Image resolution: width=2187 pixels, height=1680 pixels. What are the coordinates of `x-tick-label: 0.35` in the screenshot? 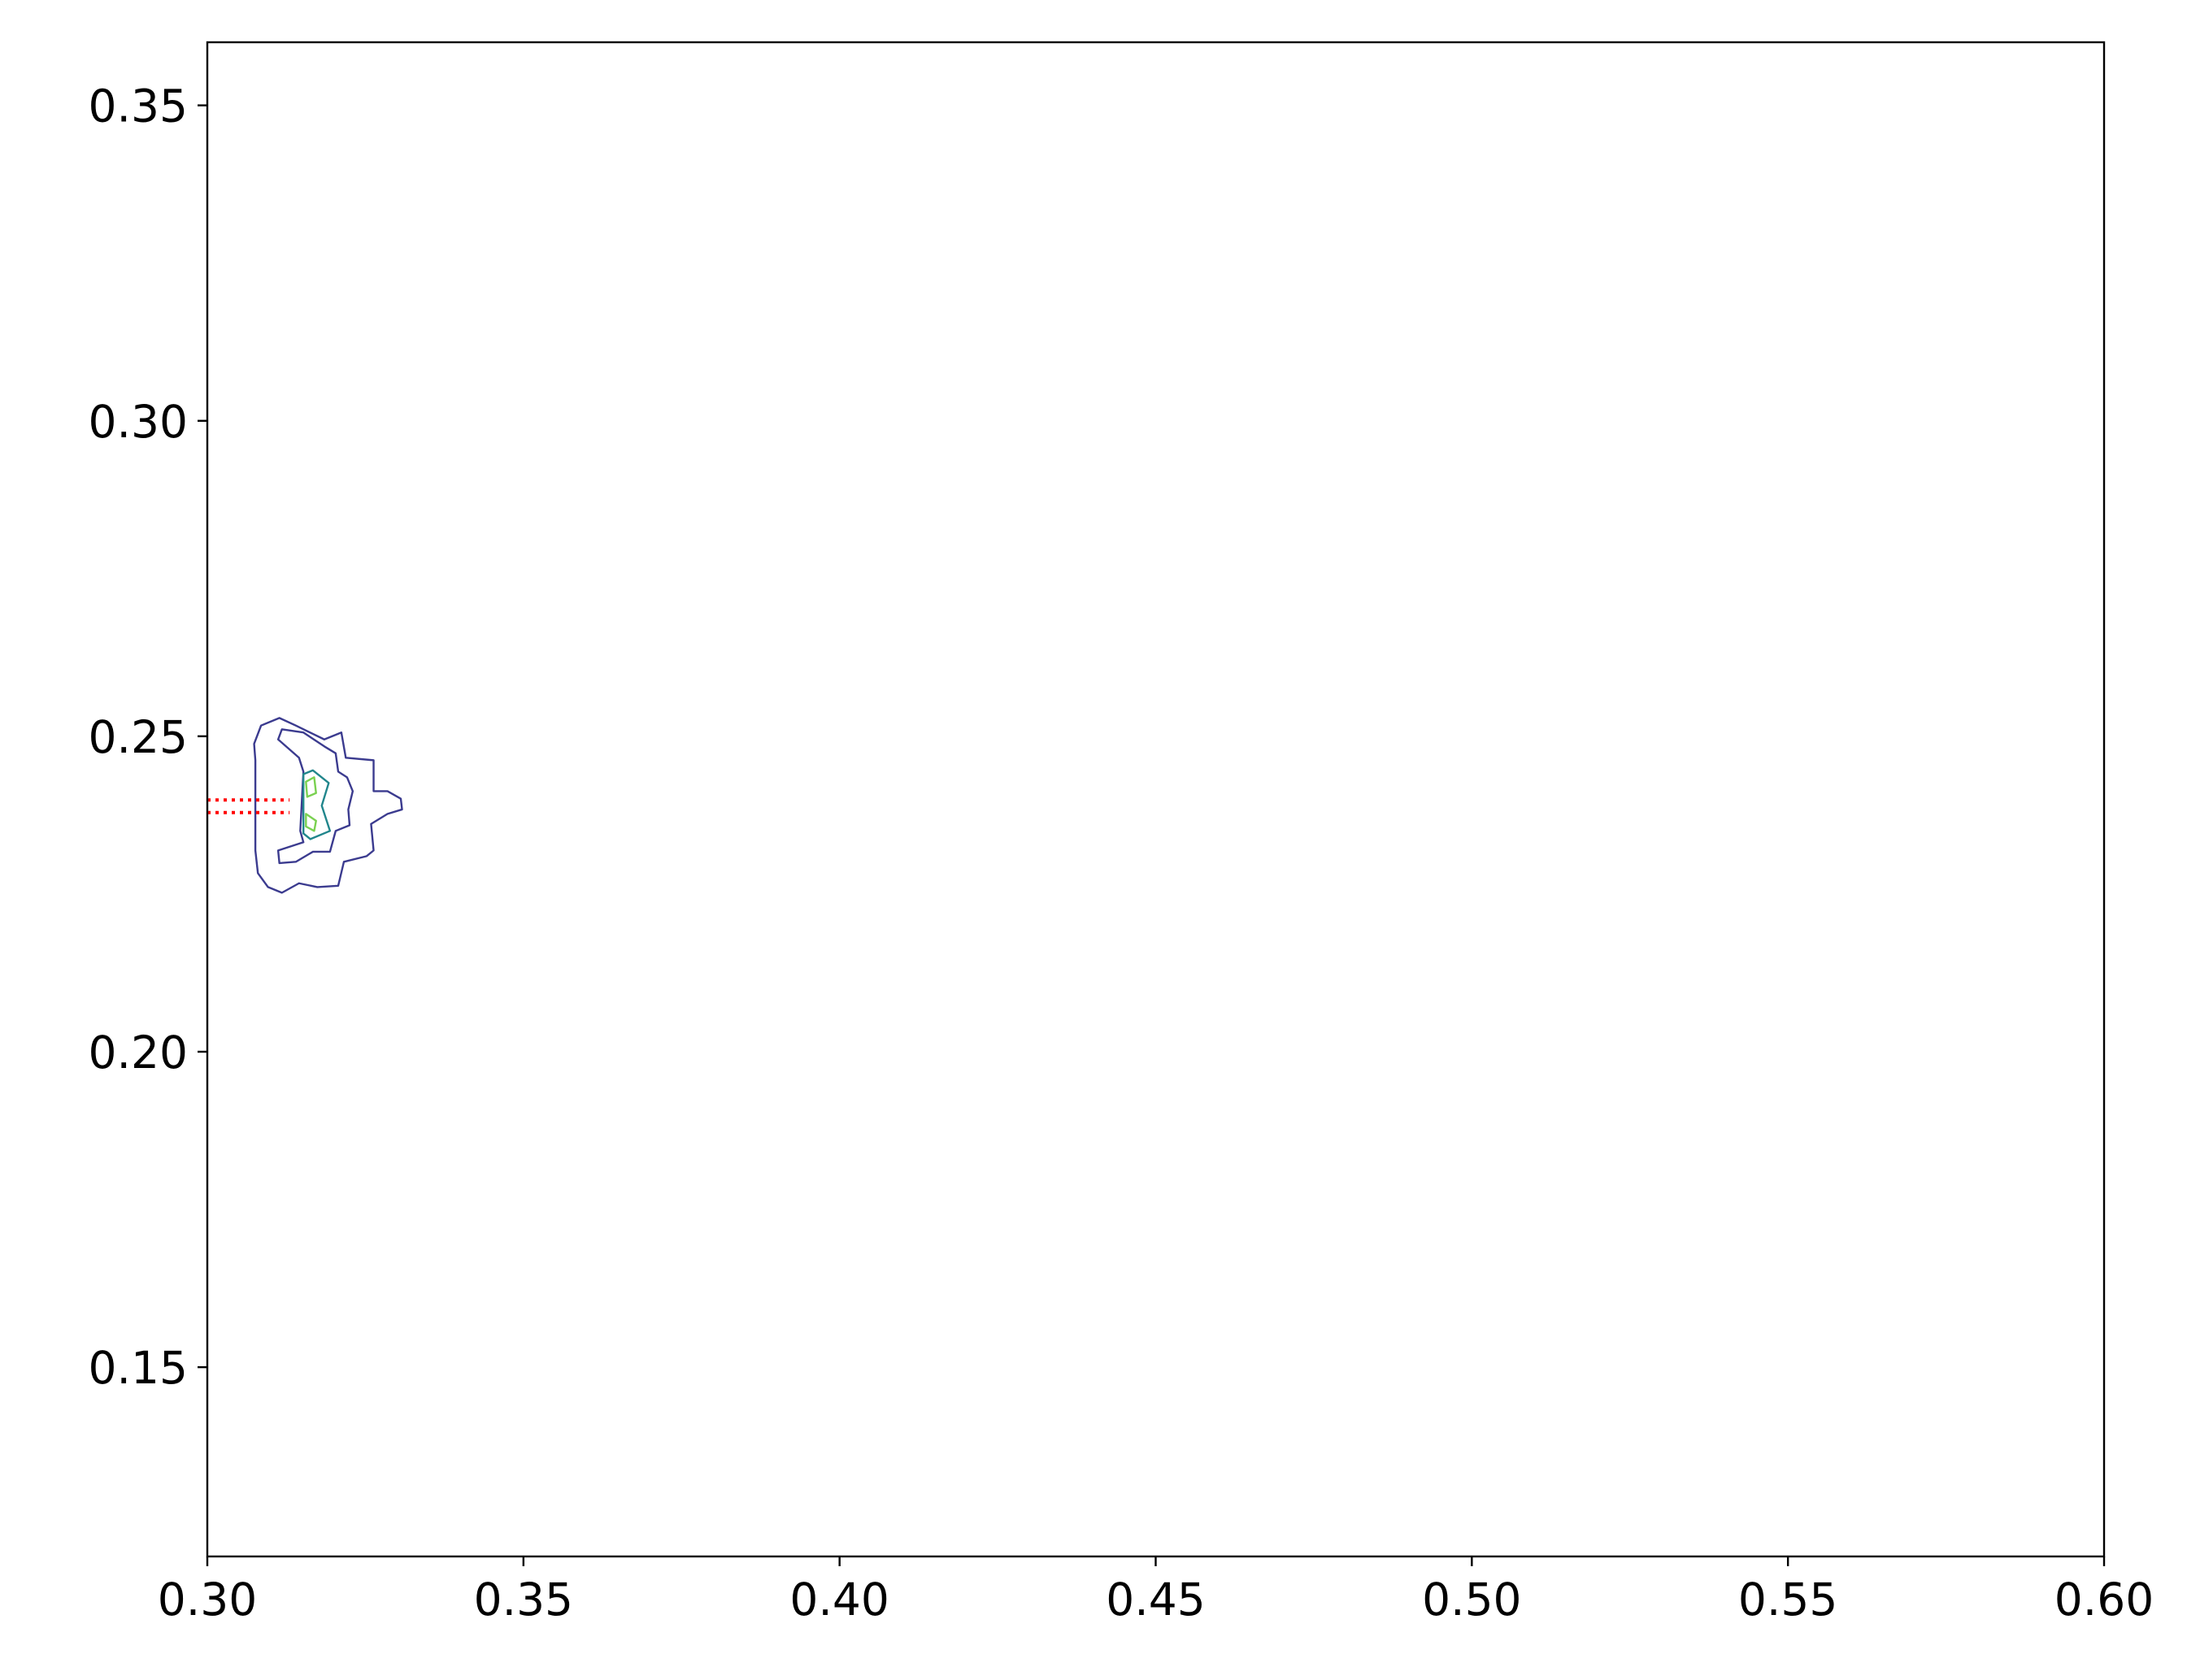 It's located at (523, 1600).